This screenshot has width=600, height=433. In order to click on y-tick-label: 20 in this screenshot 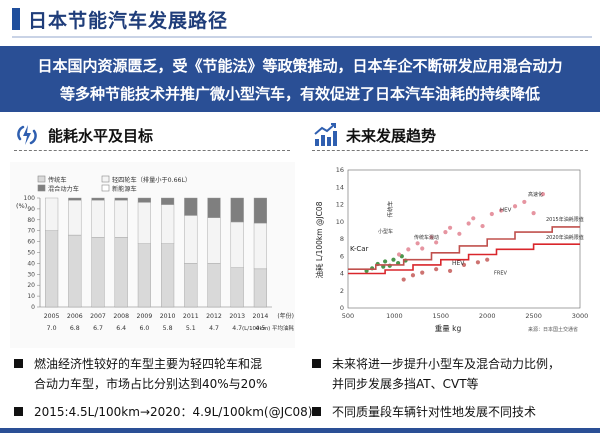, I will do `click(31, 285)`.